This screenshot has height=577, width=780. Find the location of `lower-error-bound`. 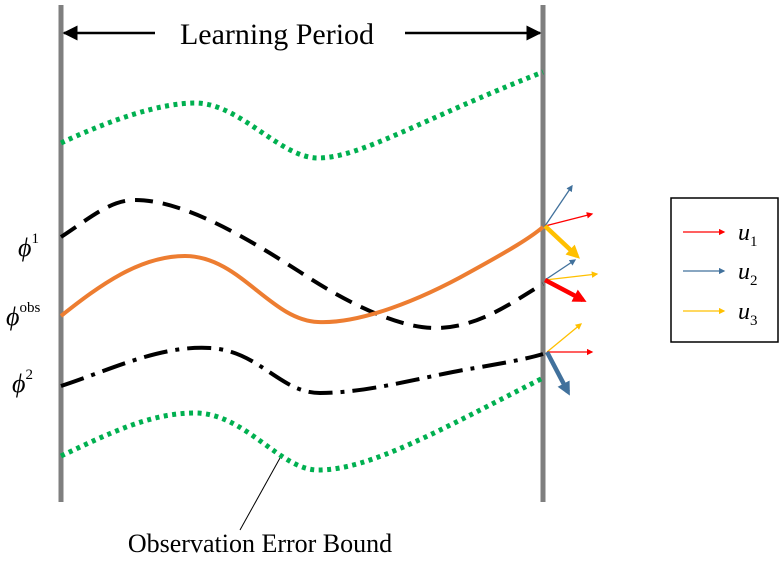

lower-error-bound is located at coordinates (302, 424).